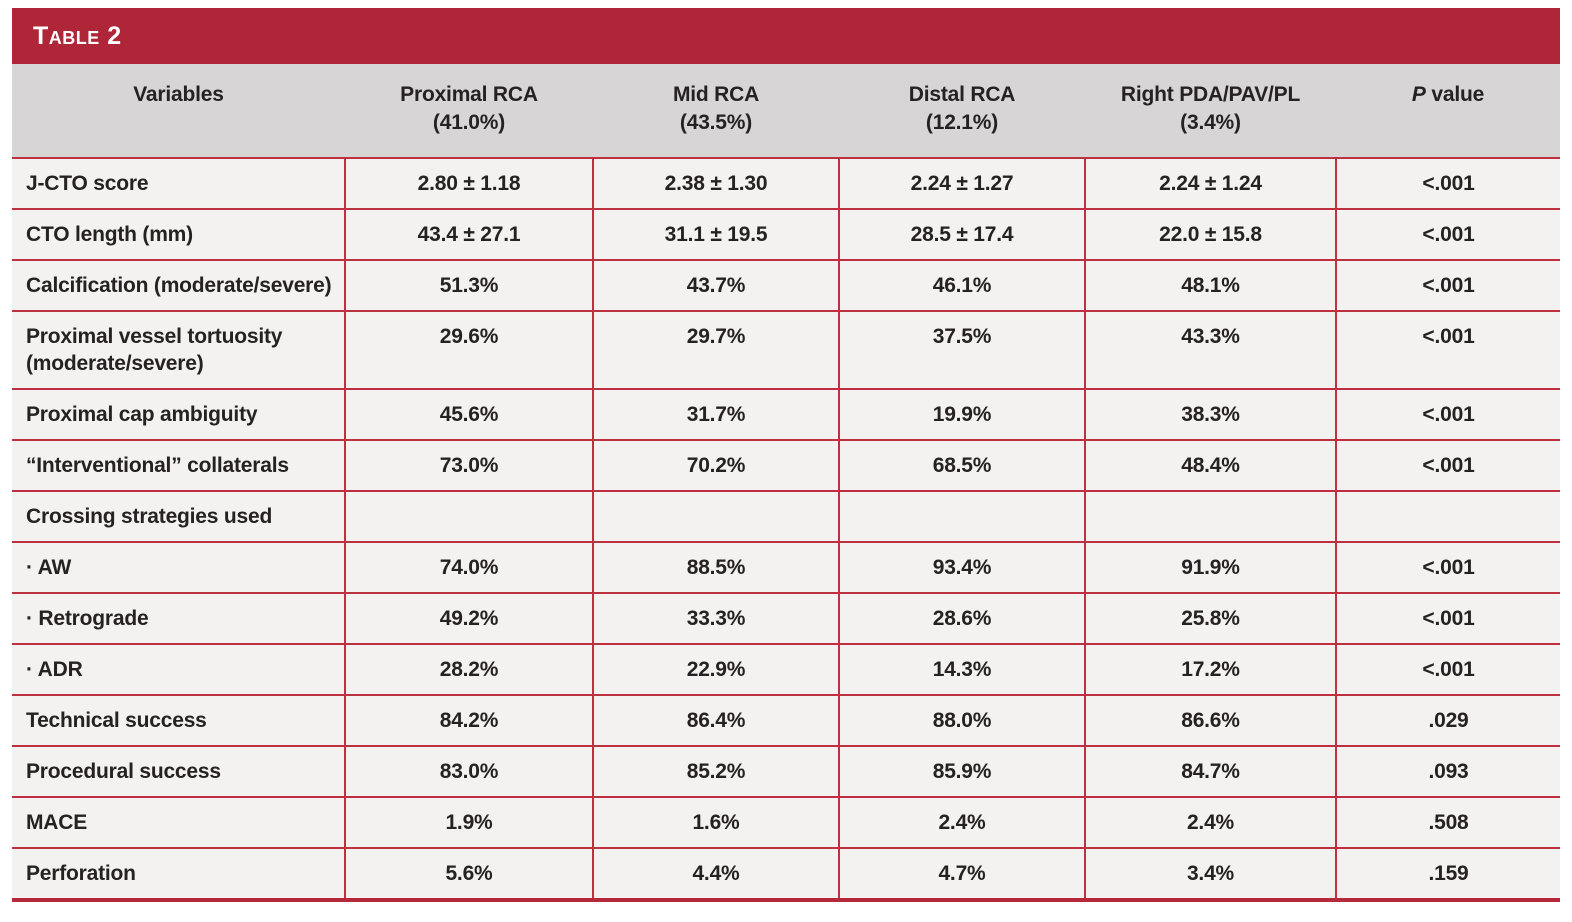 This screenshot has height=922, width=1572. I want to click on column-header-proximal-rca: Proximal RCA (41.0%), so click(469, 111).